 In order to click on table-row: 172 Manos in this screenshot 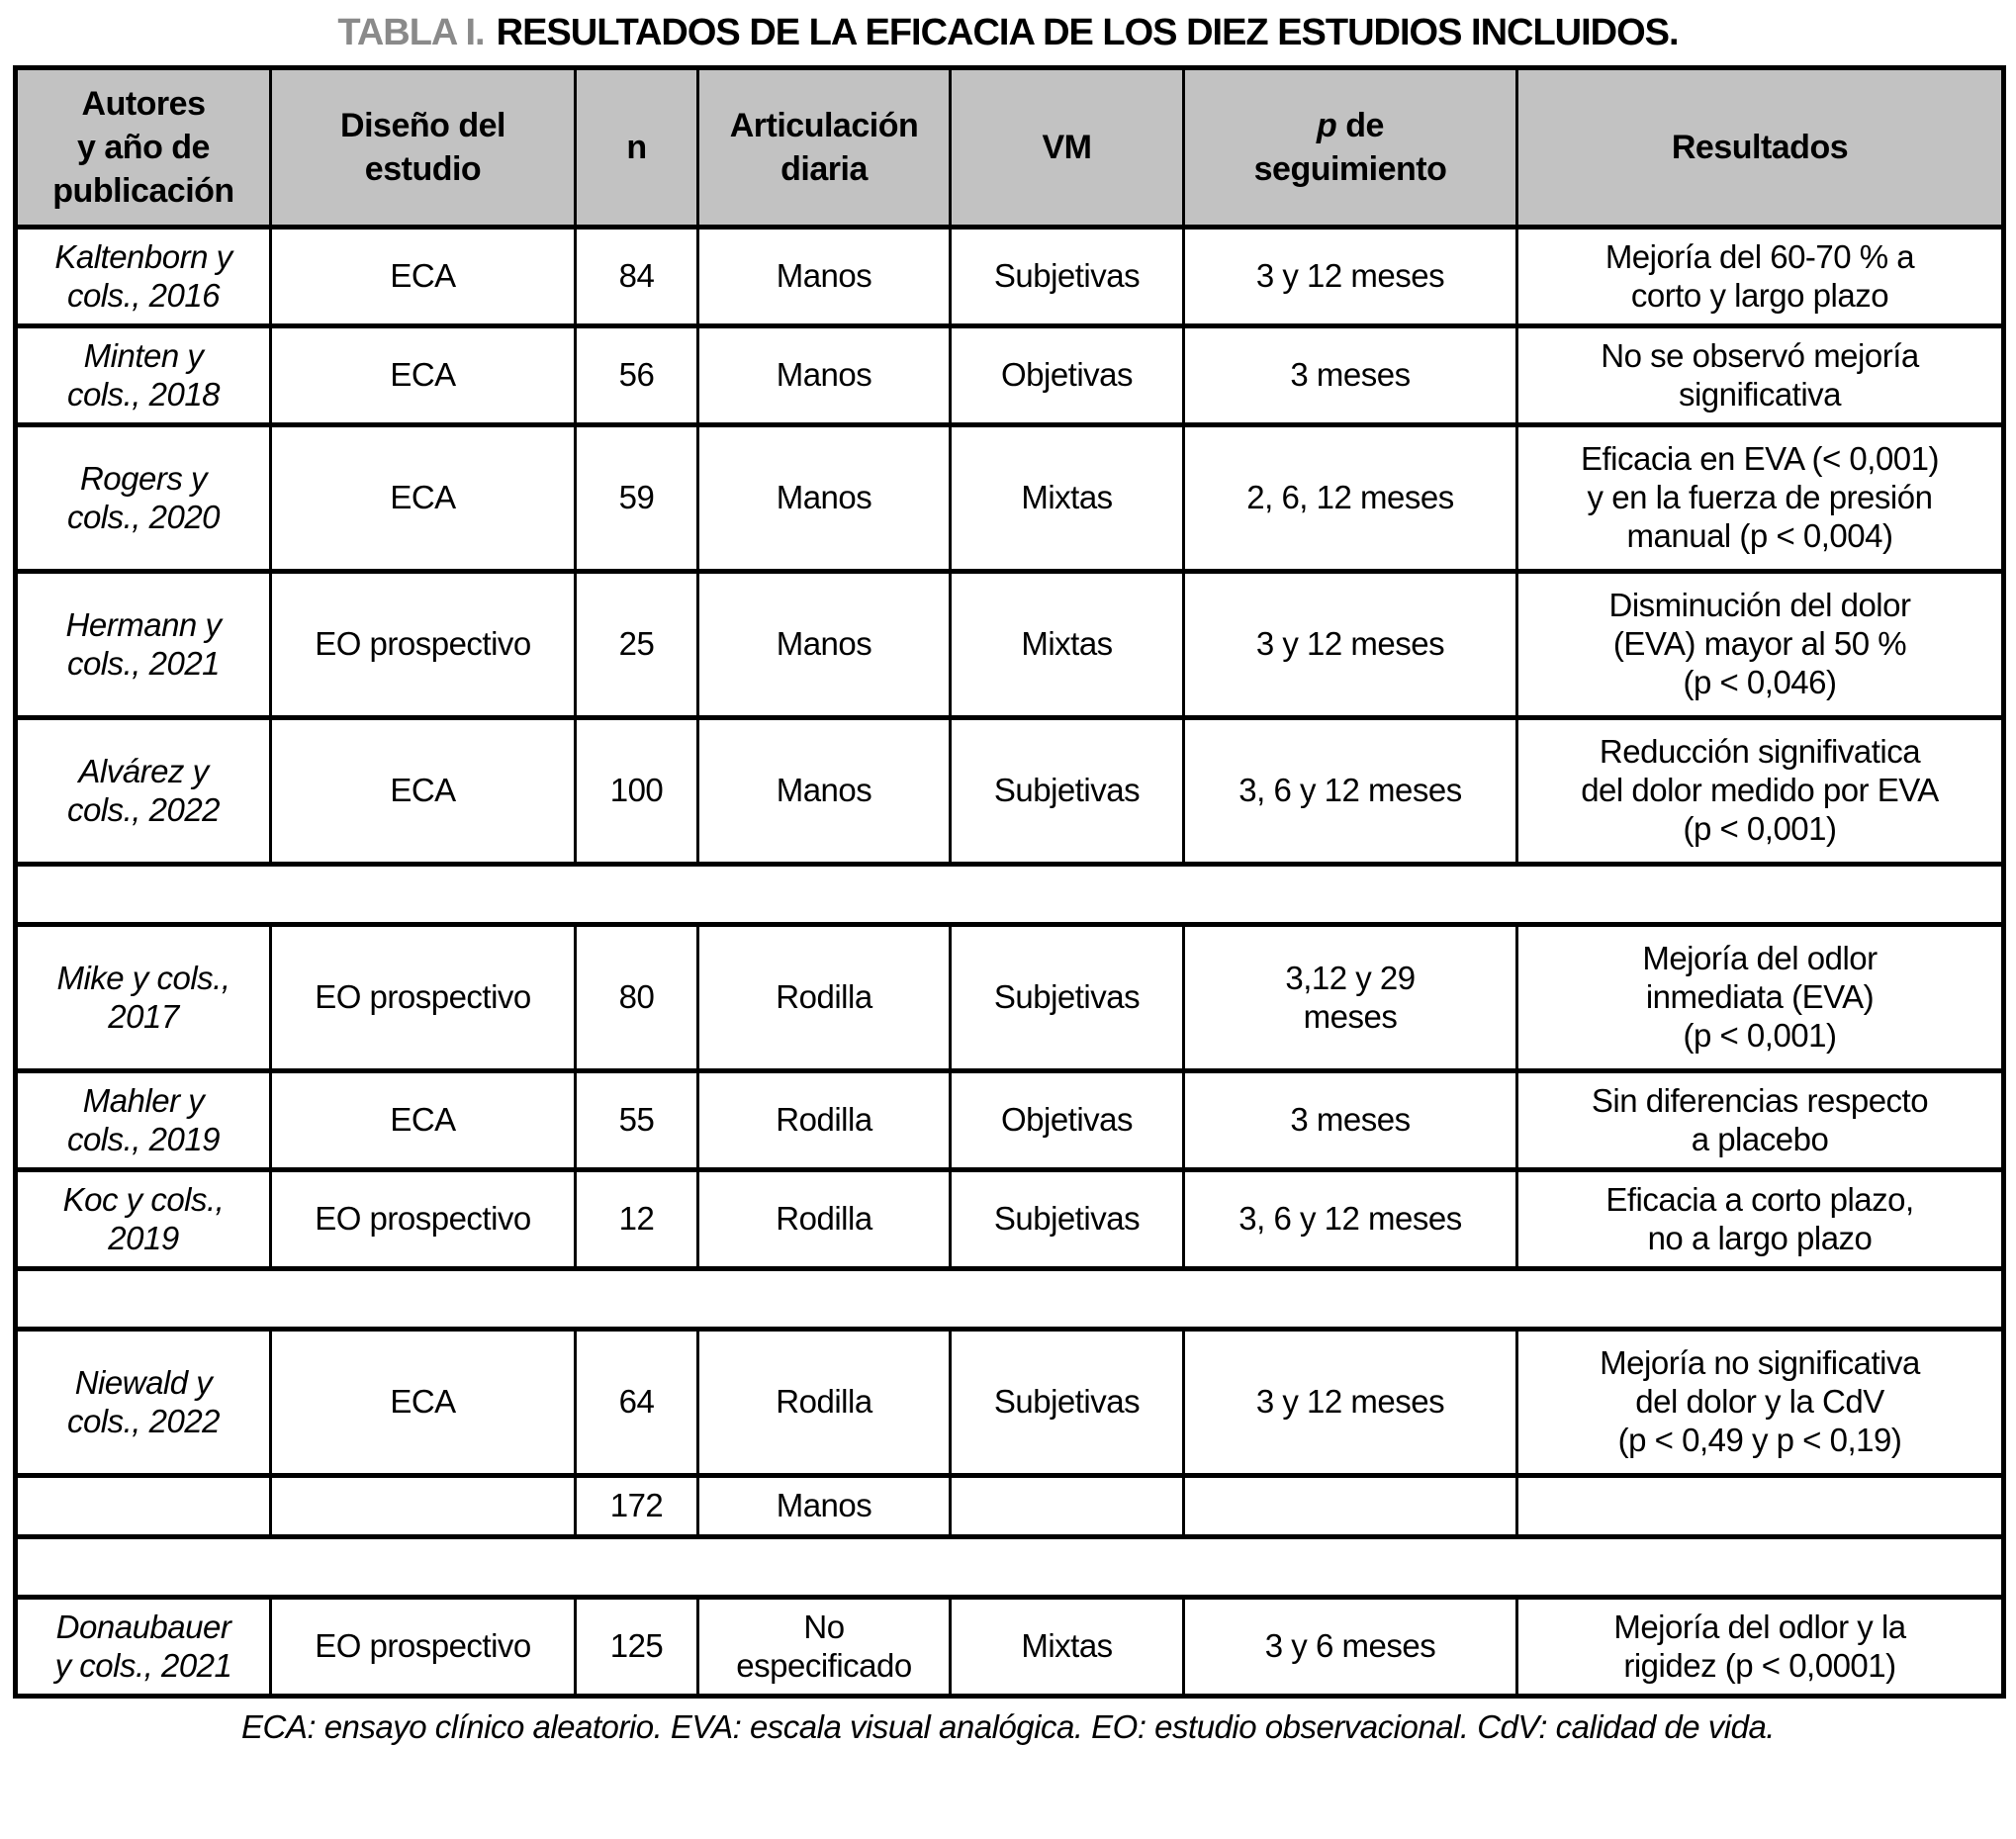, I will do `click(1009, 1506)`.